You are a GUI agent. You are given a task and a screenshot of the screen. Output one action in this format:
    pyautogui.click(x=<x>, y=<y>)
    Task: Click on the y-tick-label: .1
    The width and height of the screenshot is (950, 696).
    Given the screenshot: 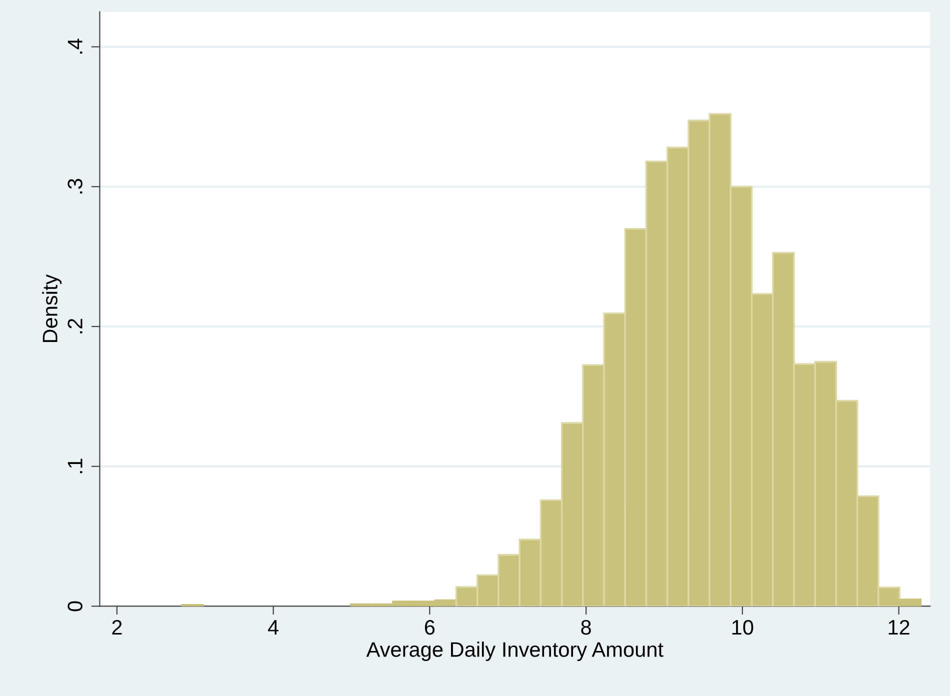 What is the action you would take?
    pyautogui.click(x=75, y=466)
    